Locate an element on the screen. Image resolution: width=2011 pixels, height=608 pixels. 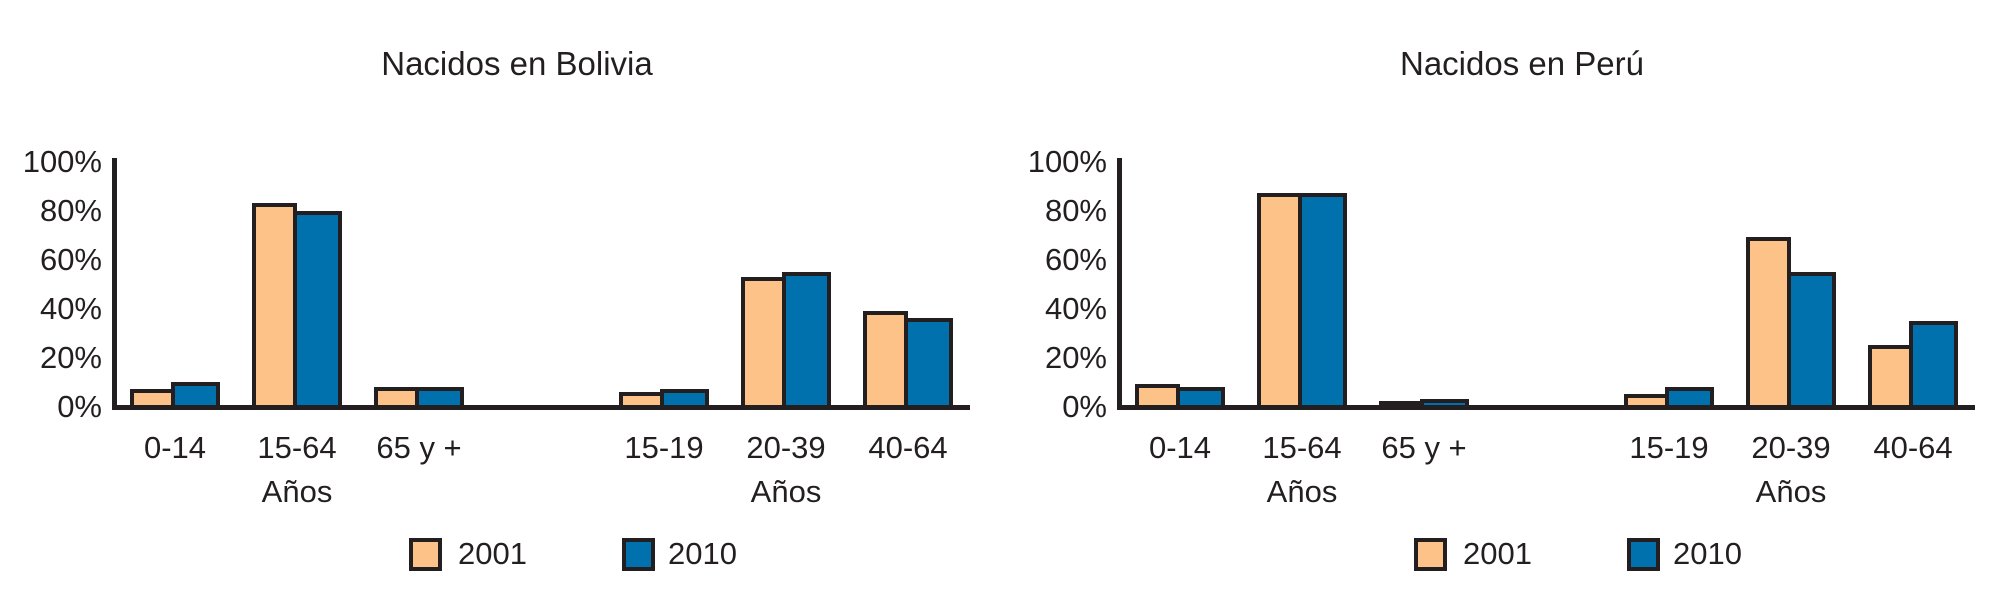
chart-title: Nacidos en Perú is located at coordinates (1522, 63).